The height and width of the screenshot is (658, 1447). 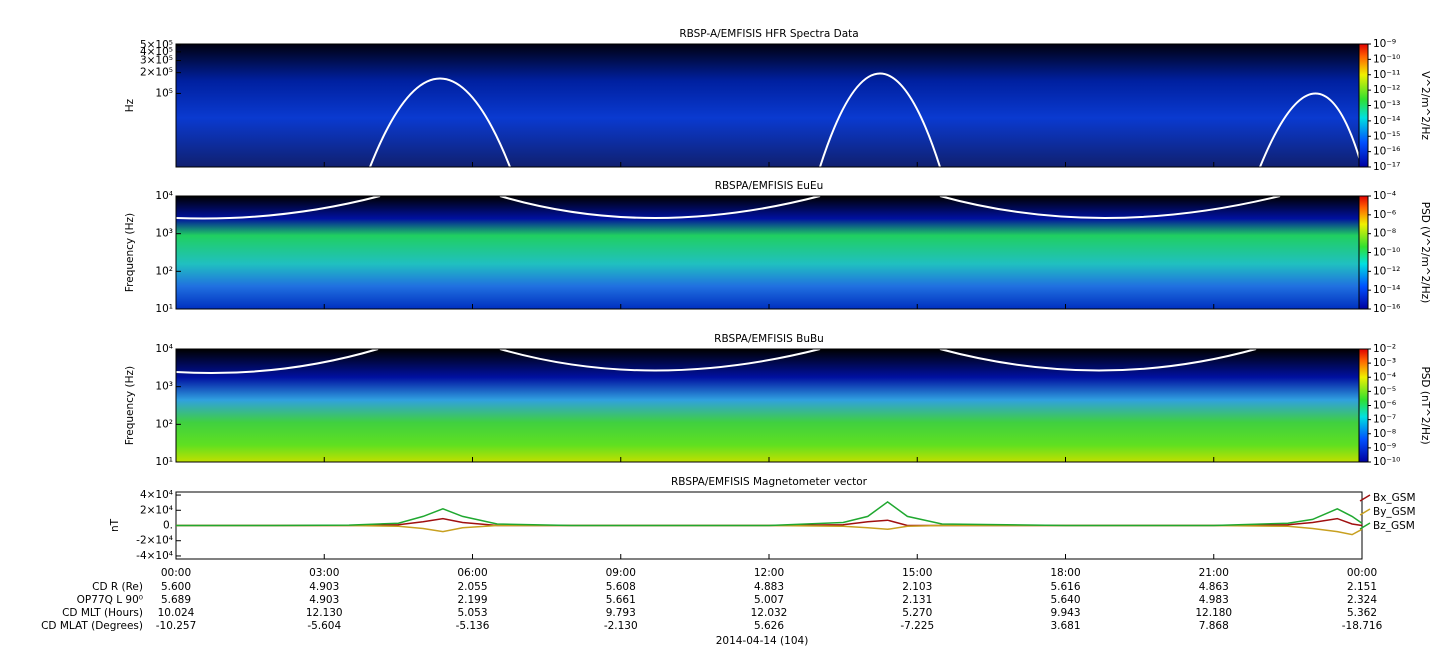 What do you see at coordinates (1386, 121) in the screenshot?
I see `colorbar-tick-label: 10⁻¹⁴` at bounding box center [1386, 121].